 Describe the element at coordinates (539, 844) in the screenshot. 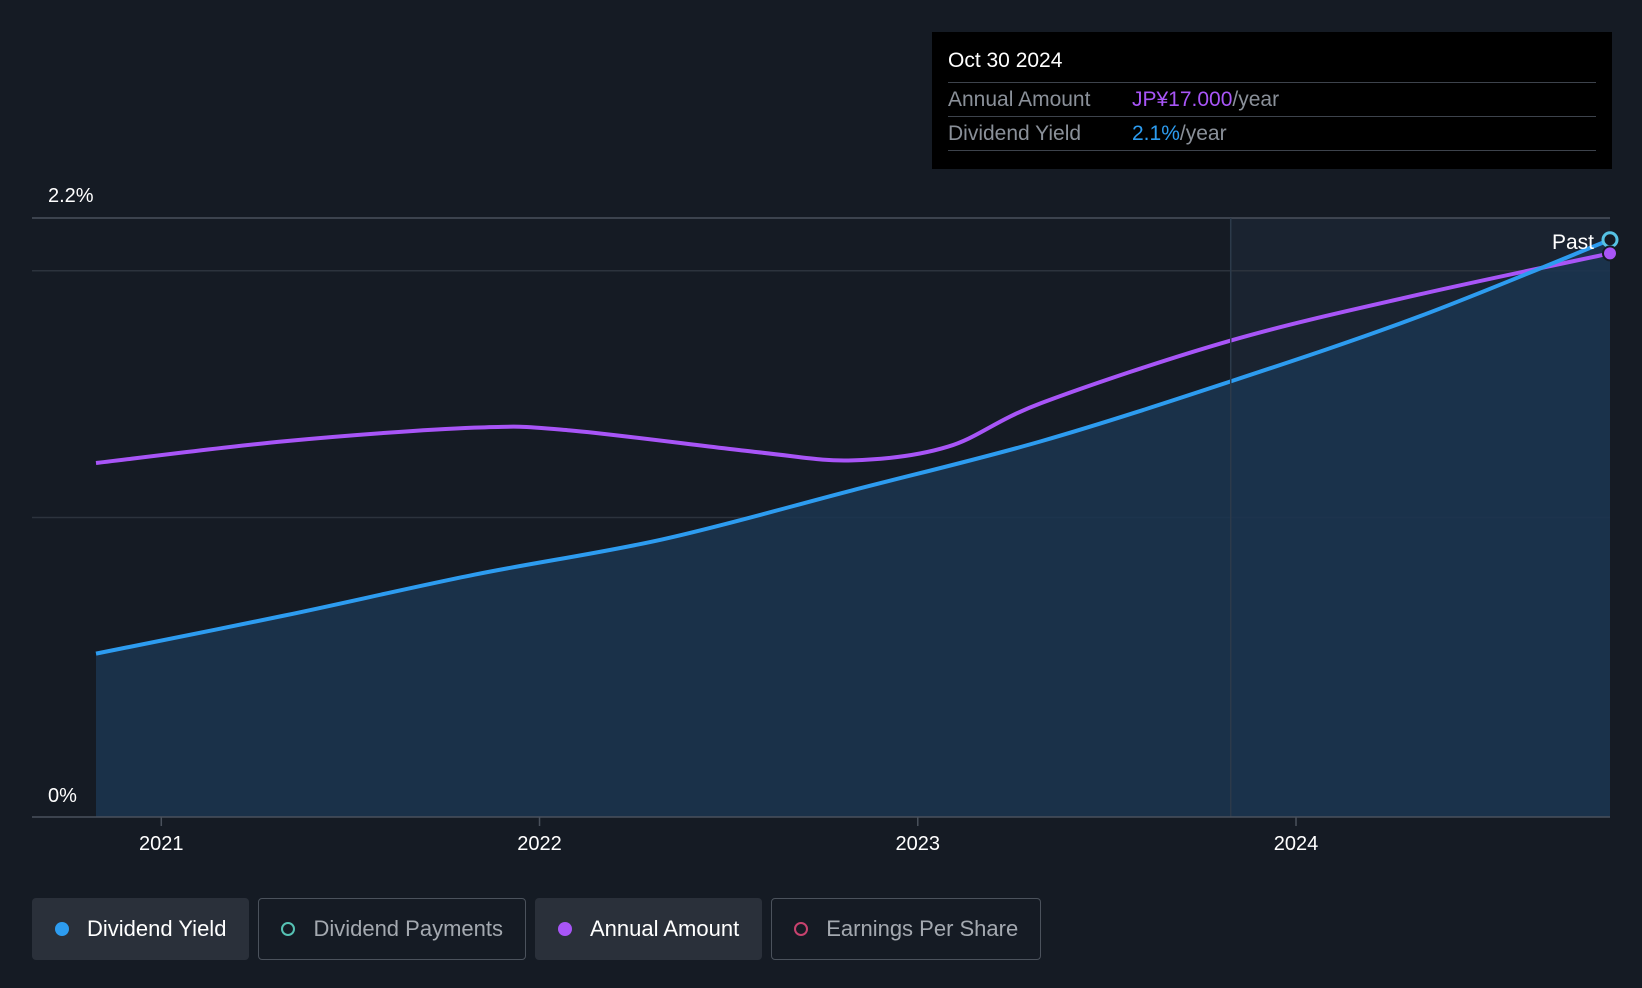

I see `x-tick-label: 2022` at that location.